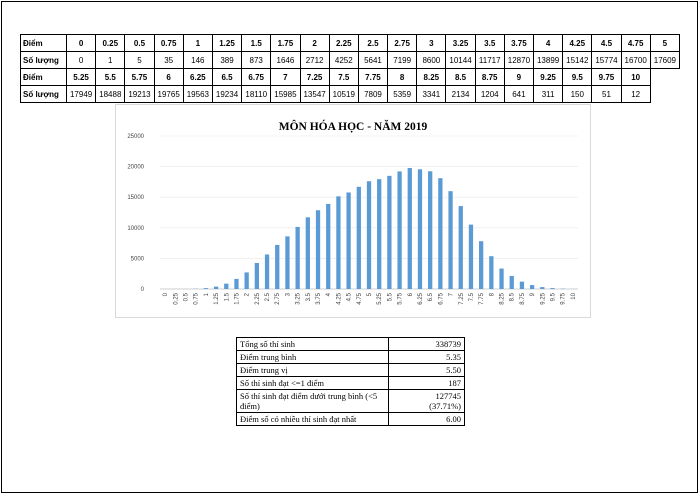 This screenshot has height=495, width=700. Describe the element at coordinates (533, 294) in the screenshot. I see `x-tick-label: 9` at that location.